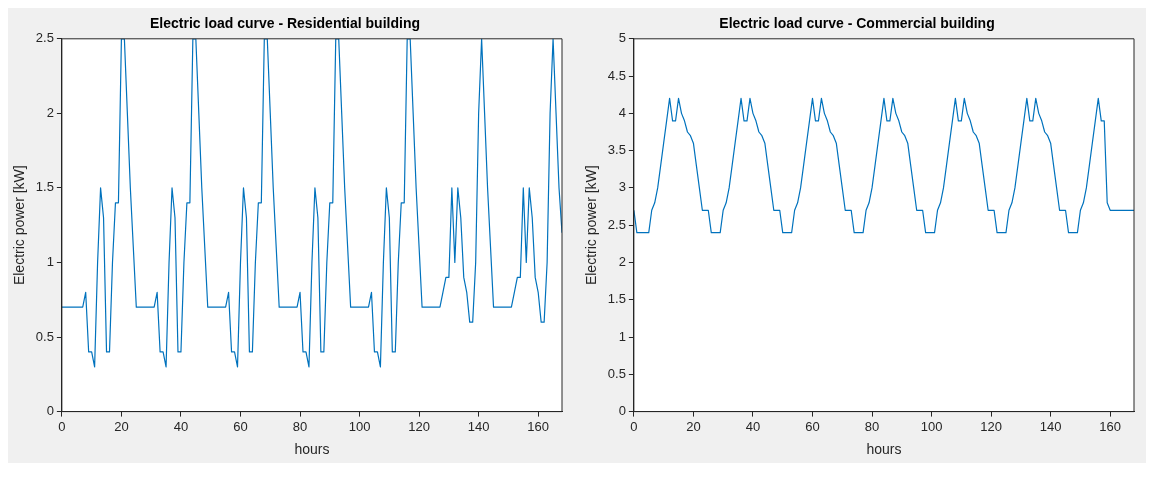 The width and height of the screenshot is (1154, 477). What do you see at coordinates (285, 23) in the screenshot?
I see `chart-title: Electric load curve - Residential building` at bounding box center [285, 23].